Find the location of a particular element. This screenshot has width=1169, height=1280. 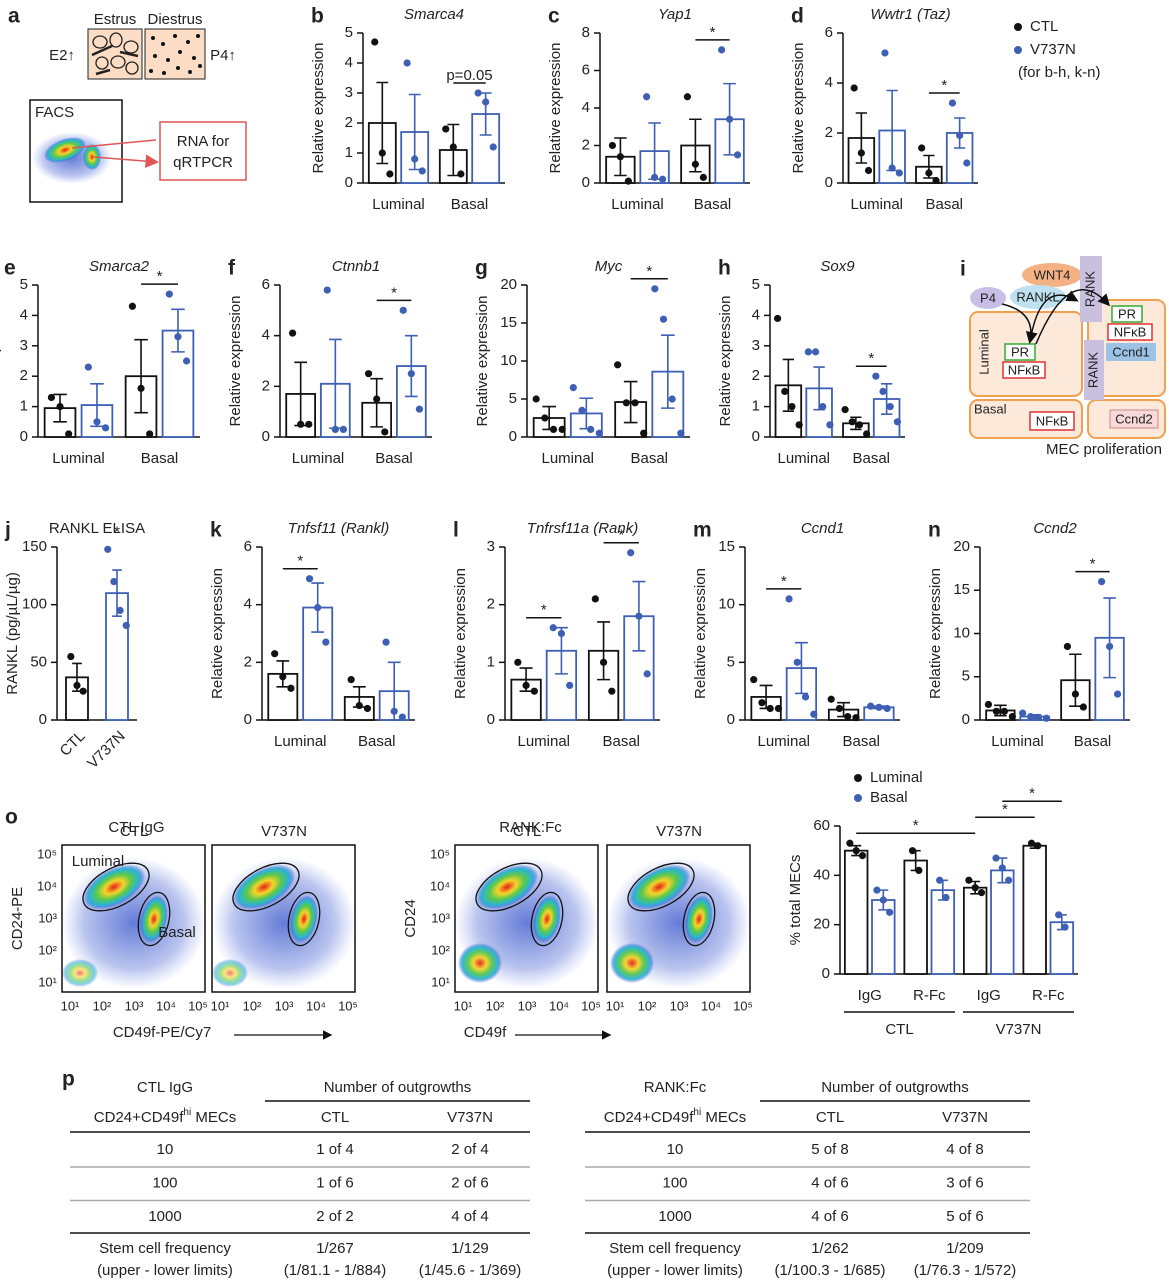

y-tick-label: 5 is located at coordinates (513, 398).